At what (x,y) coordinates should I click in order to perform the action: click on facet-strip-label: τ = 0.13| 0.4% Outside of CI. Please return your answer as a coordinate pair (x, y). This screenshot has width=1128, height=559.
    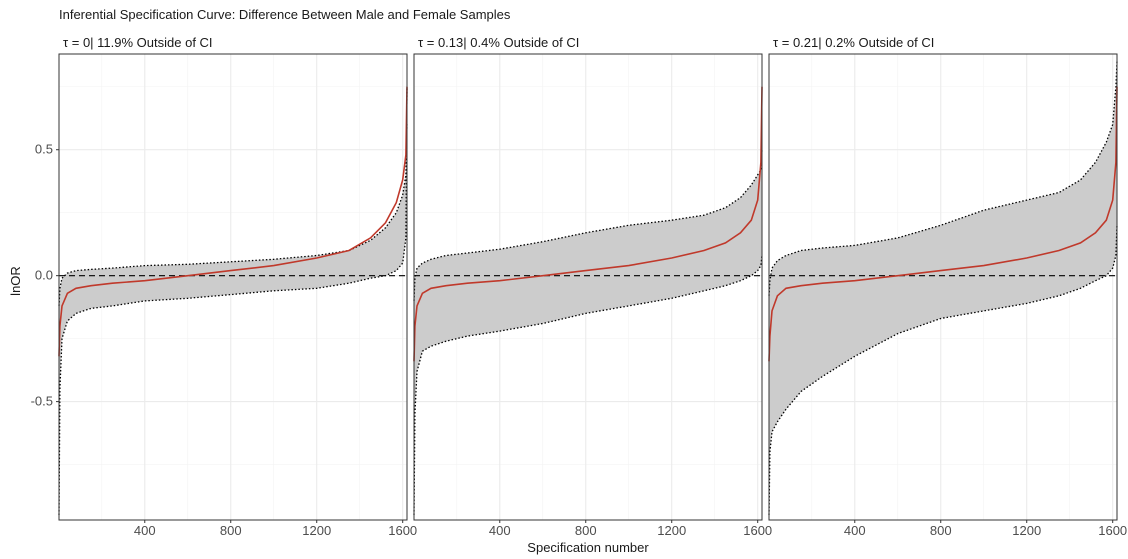
    Looking at the image, I should click on (498, 42).